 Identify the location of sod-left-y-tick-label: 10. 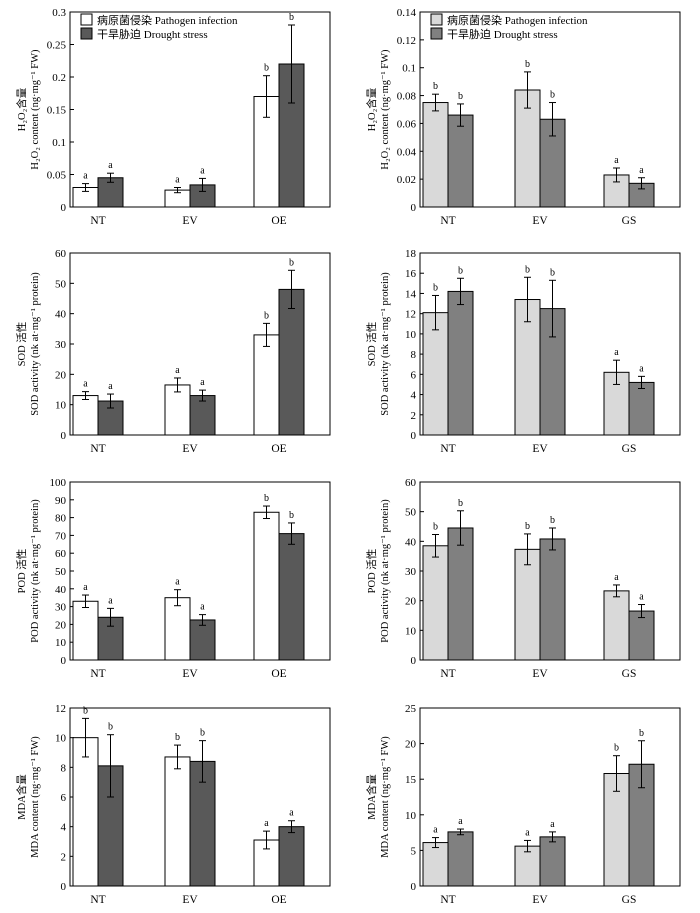
(61, 406).